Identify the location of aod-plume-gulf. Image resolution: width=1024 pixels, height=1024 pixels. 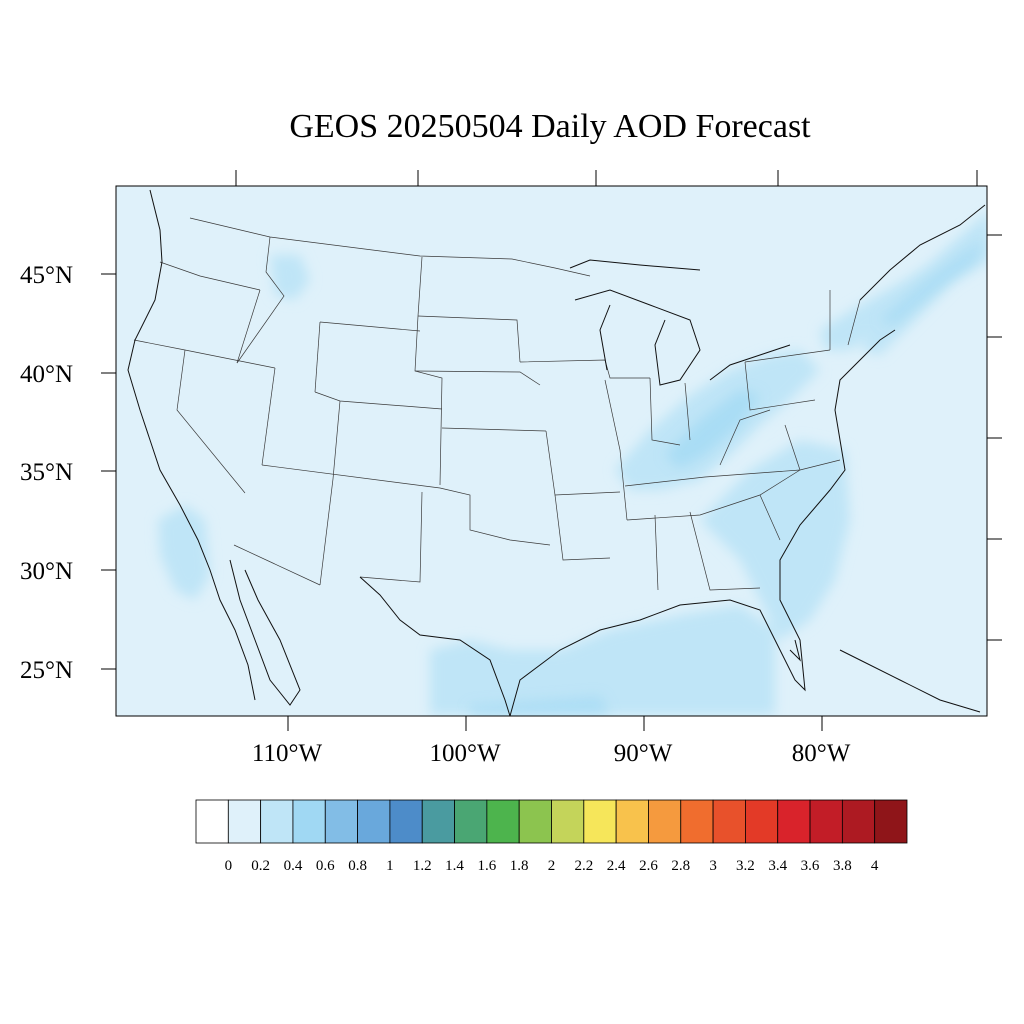
(602, 660).